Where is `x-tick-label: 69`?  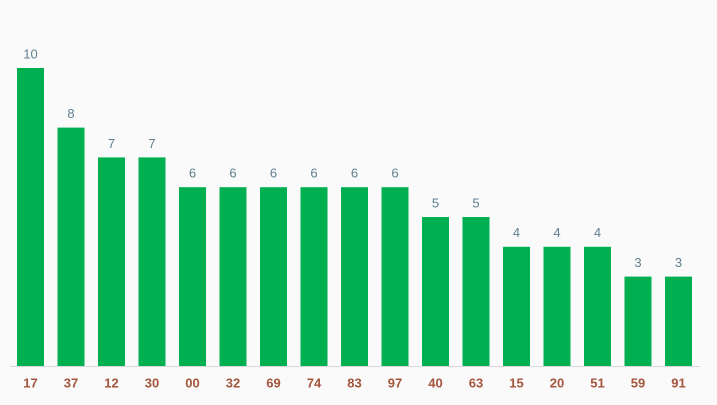 x-tick-label: 69 is located at coordinates (273, 382).